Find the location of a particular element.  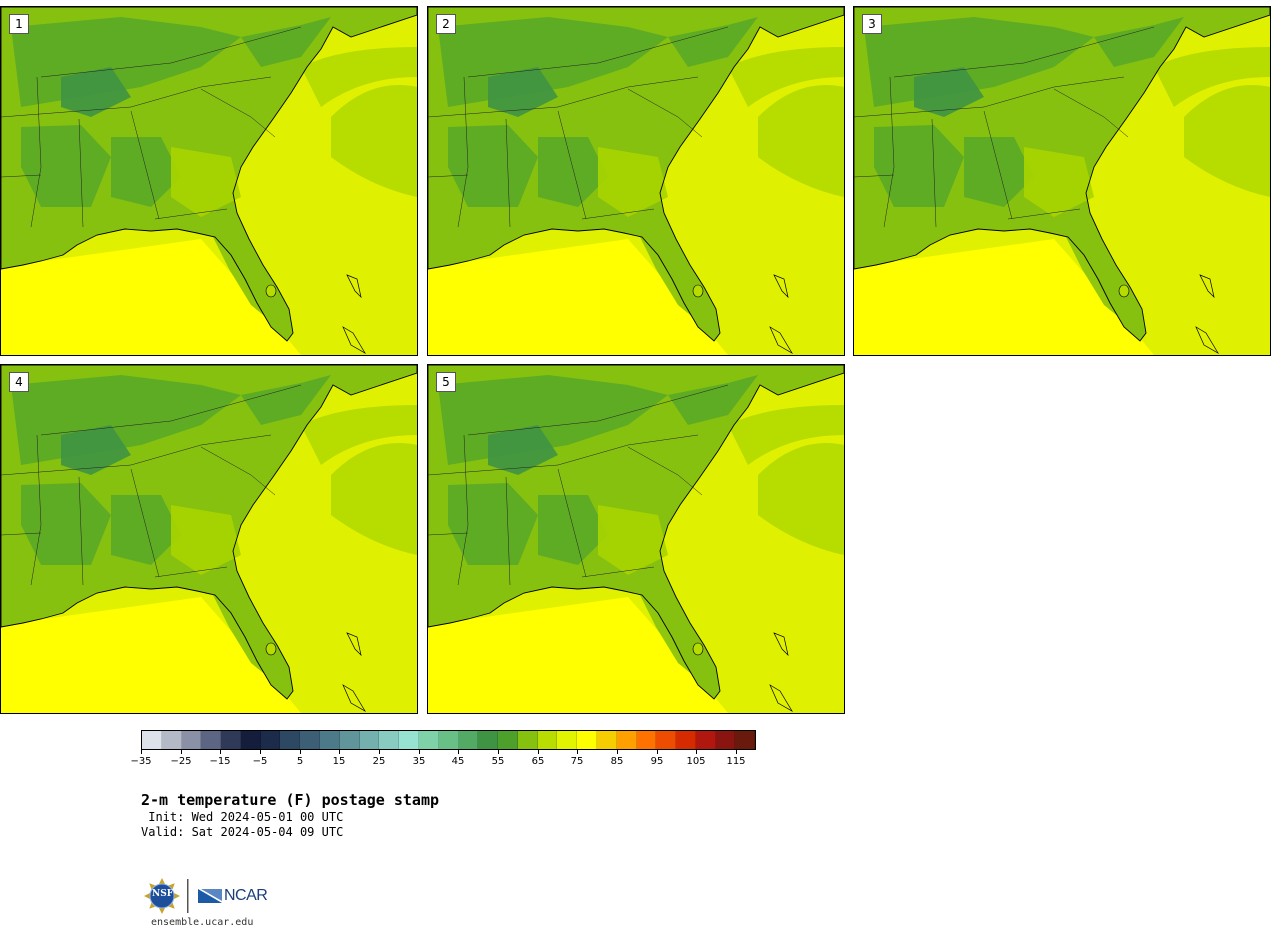

colorbar-tick-label: 95 is located at coordinates (657, 761).